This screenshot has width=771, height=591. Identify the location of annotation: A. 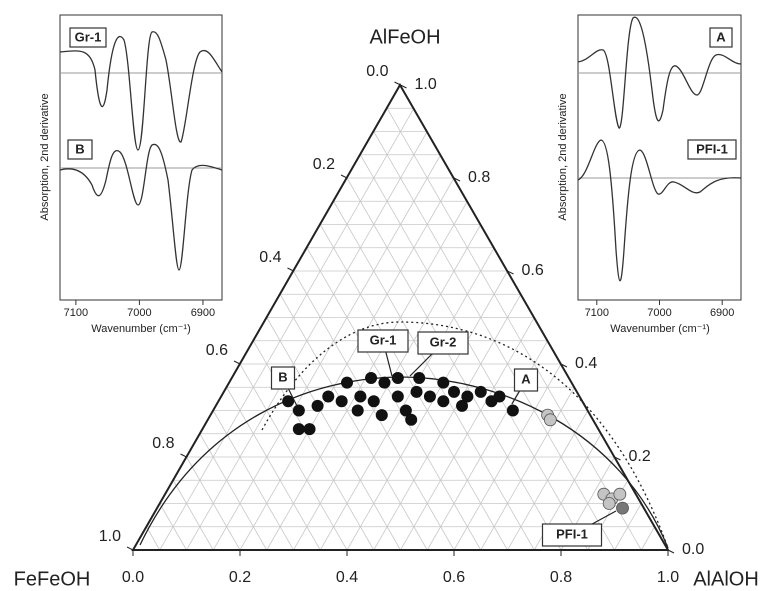
(526, 378).